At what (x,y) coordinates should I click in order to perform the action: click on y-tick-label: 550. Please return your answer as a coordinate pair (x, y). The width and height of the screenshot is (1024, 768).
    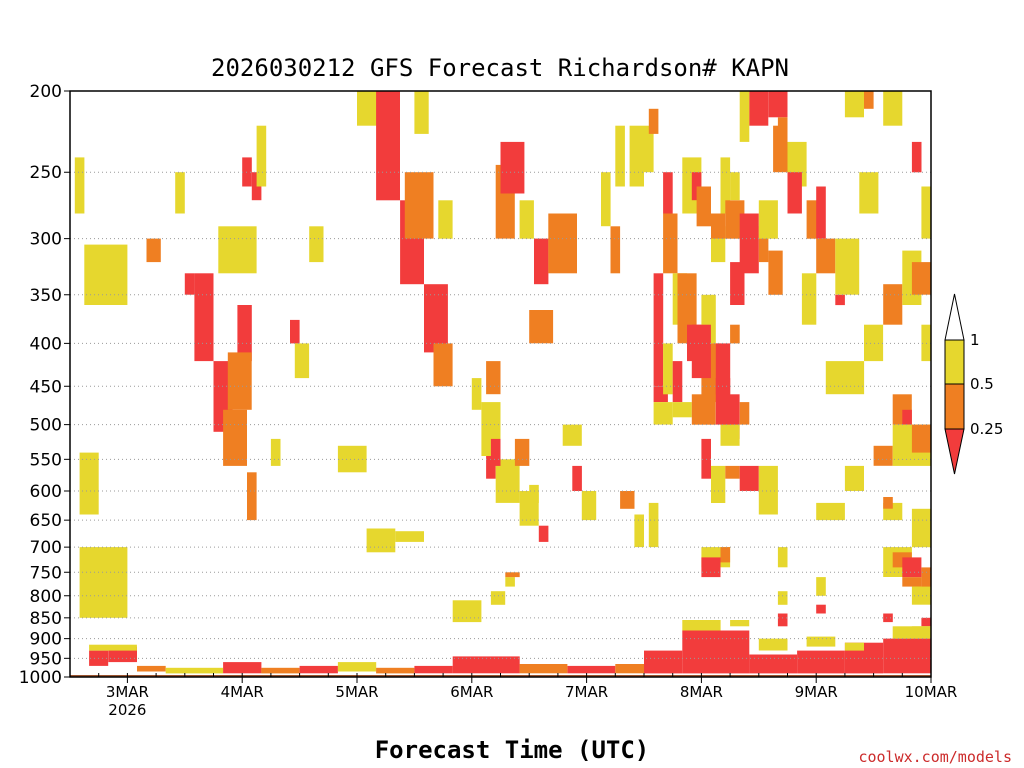
    Looking at the image, I should click on (46, 460).